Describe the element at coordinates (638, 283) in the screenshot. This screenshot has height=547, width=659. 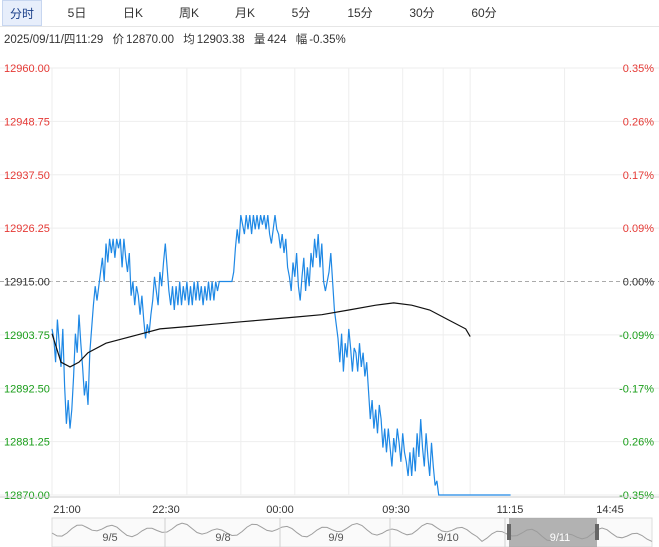
I see `y-tick-right: 0.00%` at that location.